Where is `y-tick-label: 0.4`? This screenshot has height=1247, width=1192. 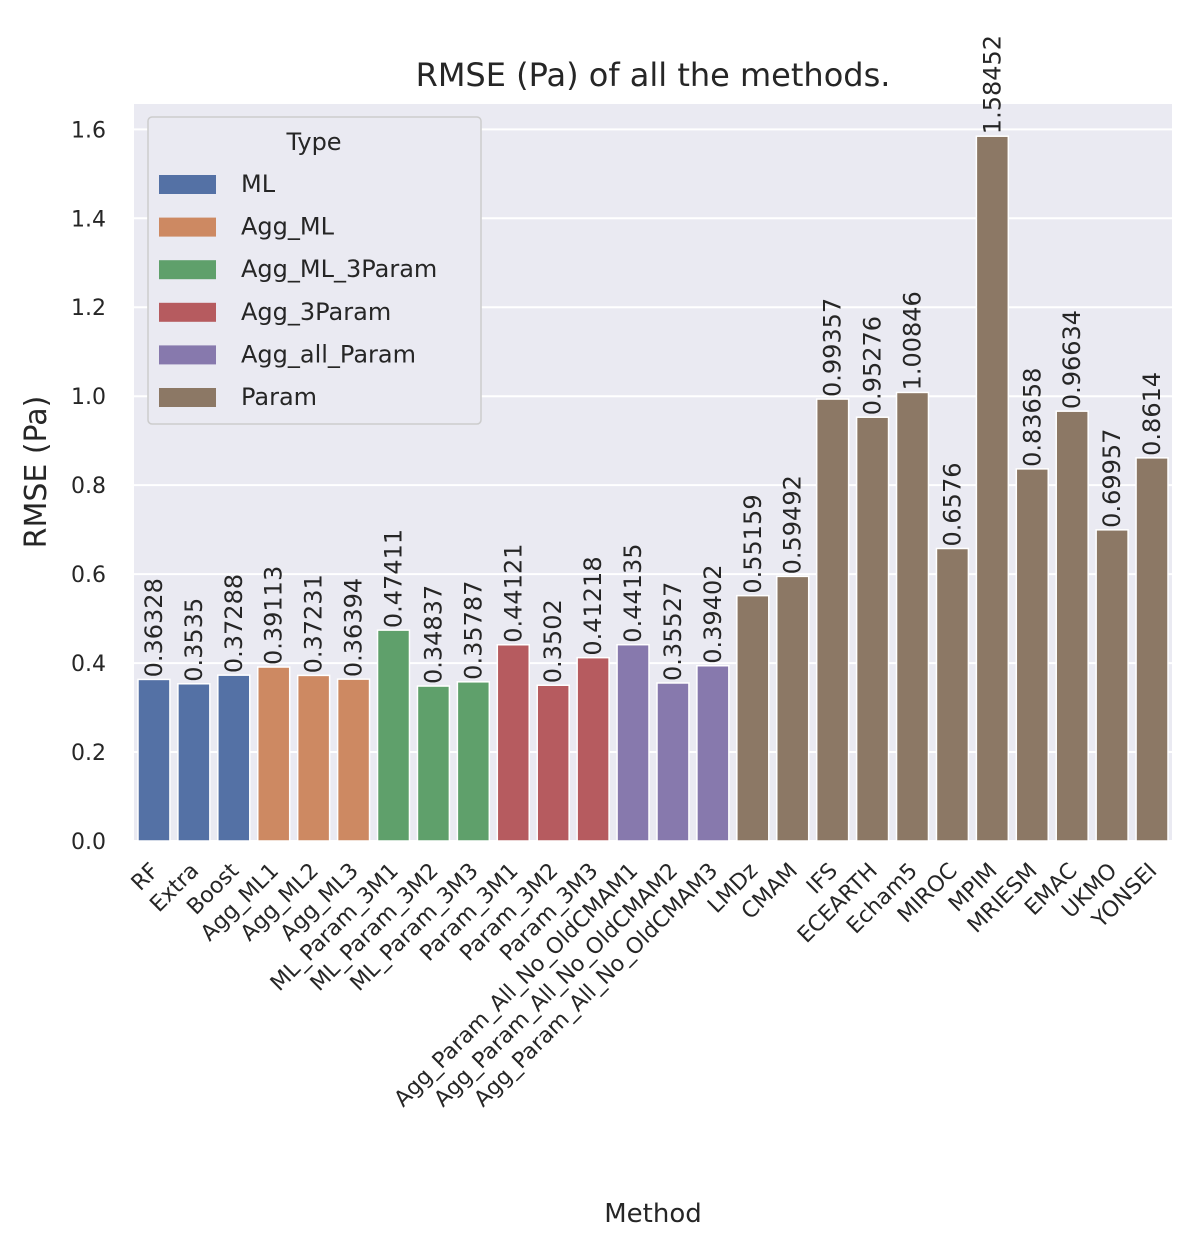 y-tick-label: 0.4 is located at coordinates (88, 664).